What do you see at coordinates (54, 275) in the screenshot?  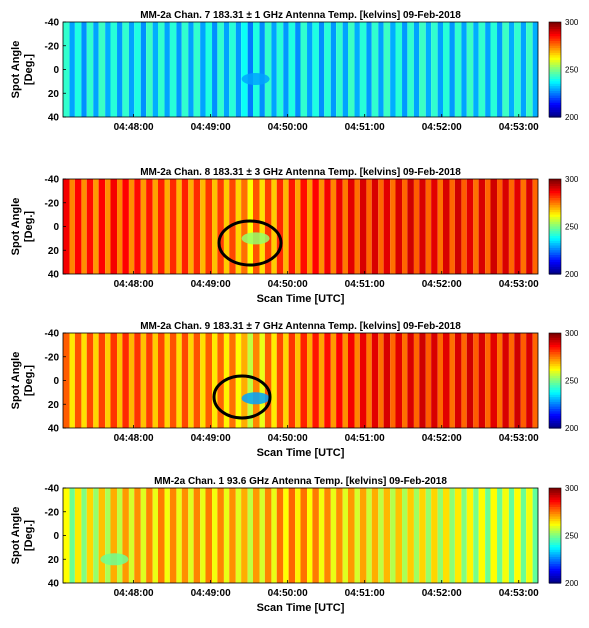 I see `y-tick-label: 40` at bounding box center [54, 275].